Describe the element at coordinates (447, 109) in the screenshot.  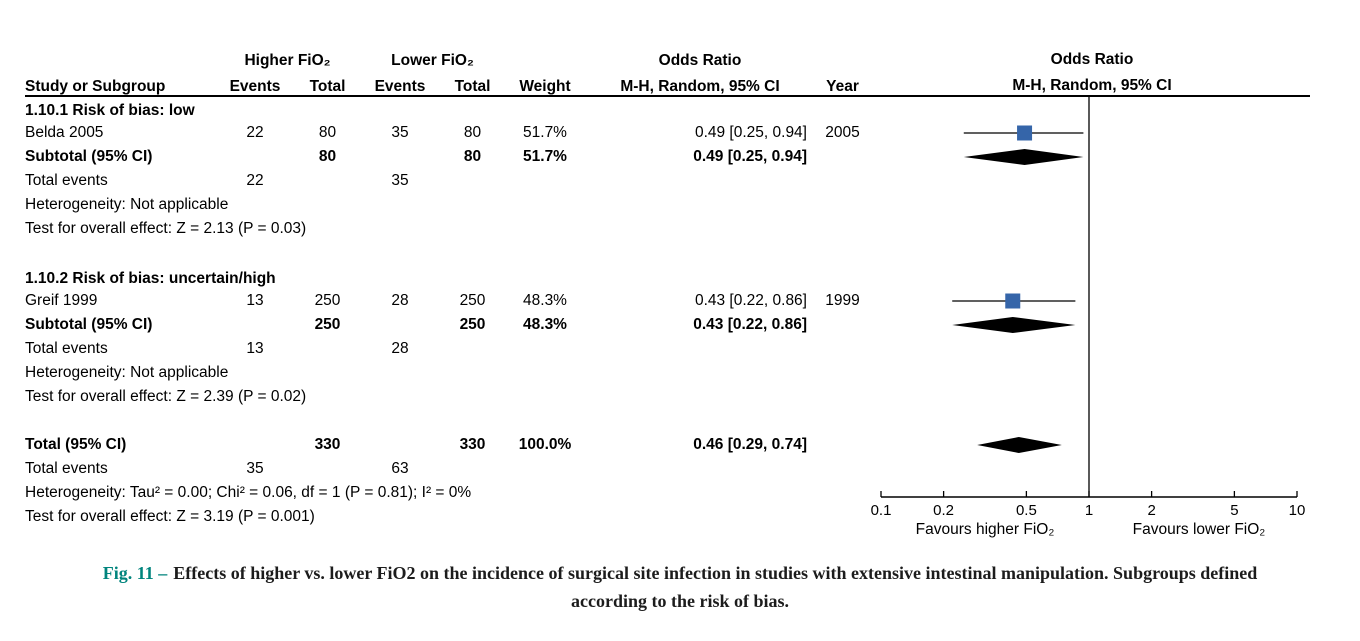
I see `section-row: 1.10.1 Risk of bias: low` at that location.